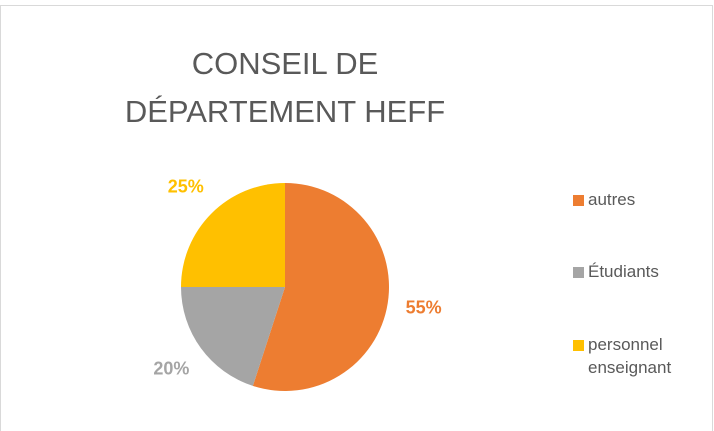 This screenshot has width=714, height=431. I want to click on legend-label: personnel enseignant, so click(630, 356).